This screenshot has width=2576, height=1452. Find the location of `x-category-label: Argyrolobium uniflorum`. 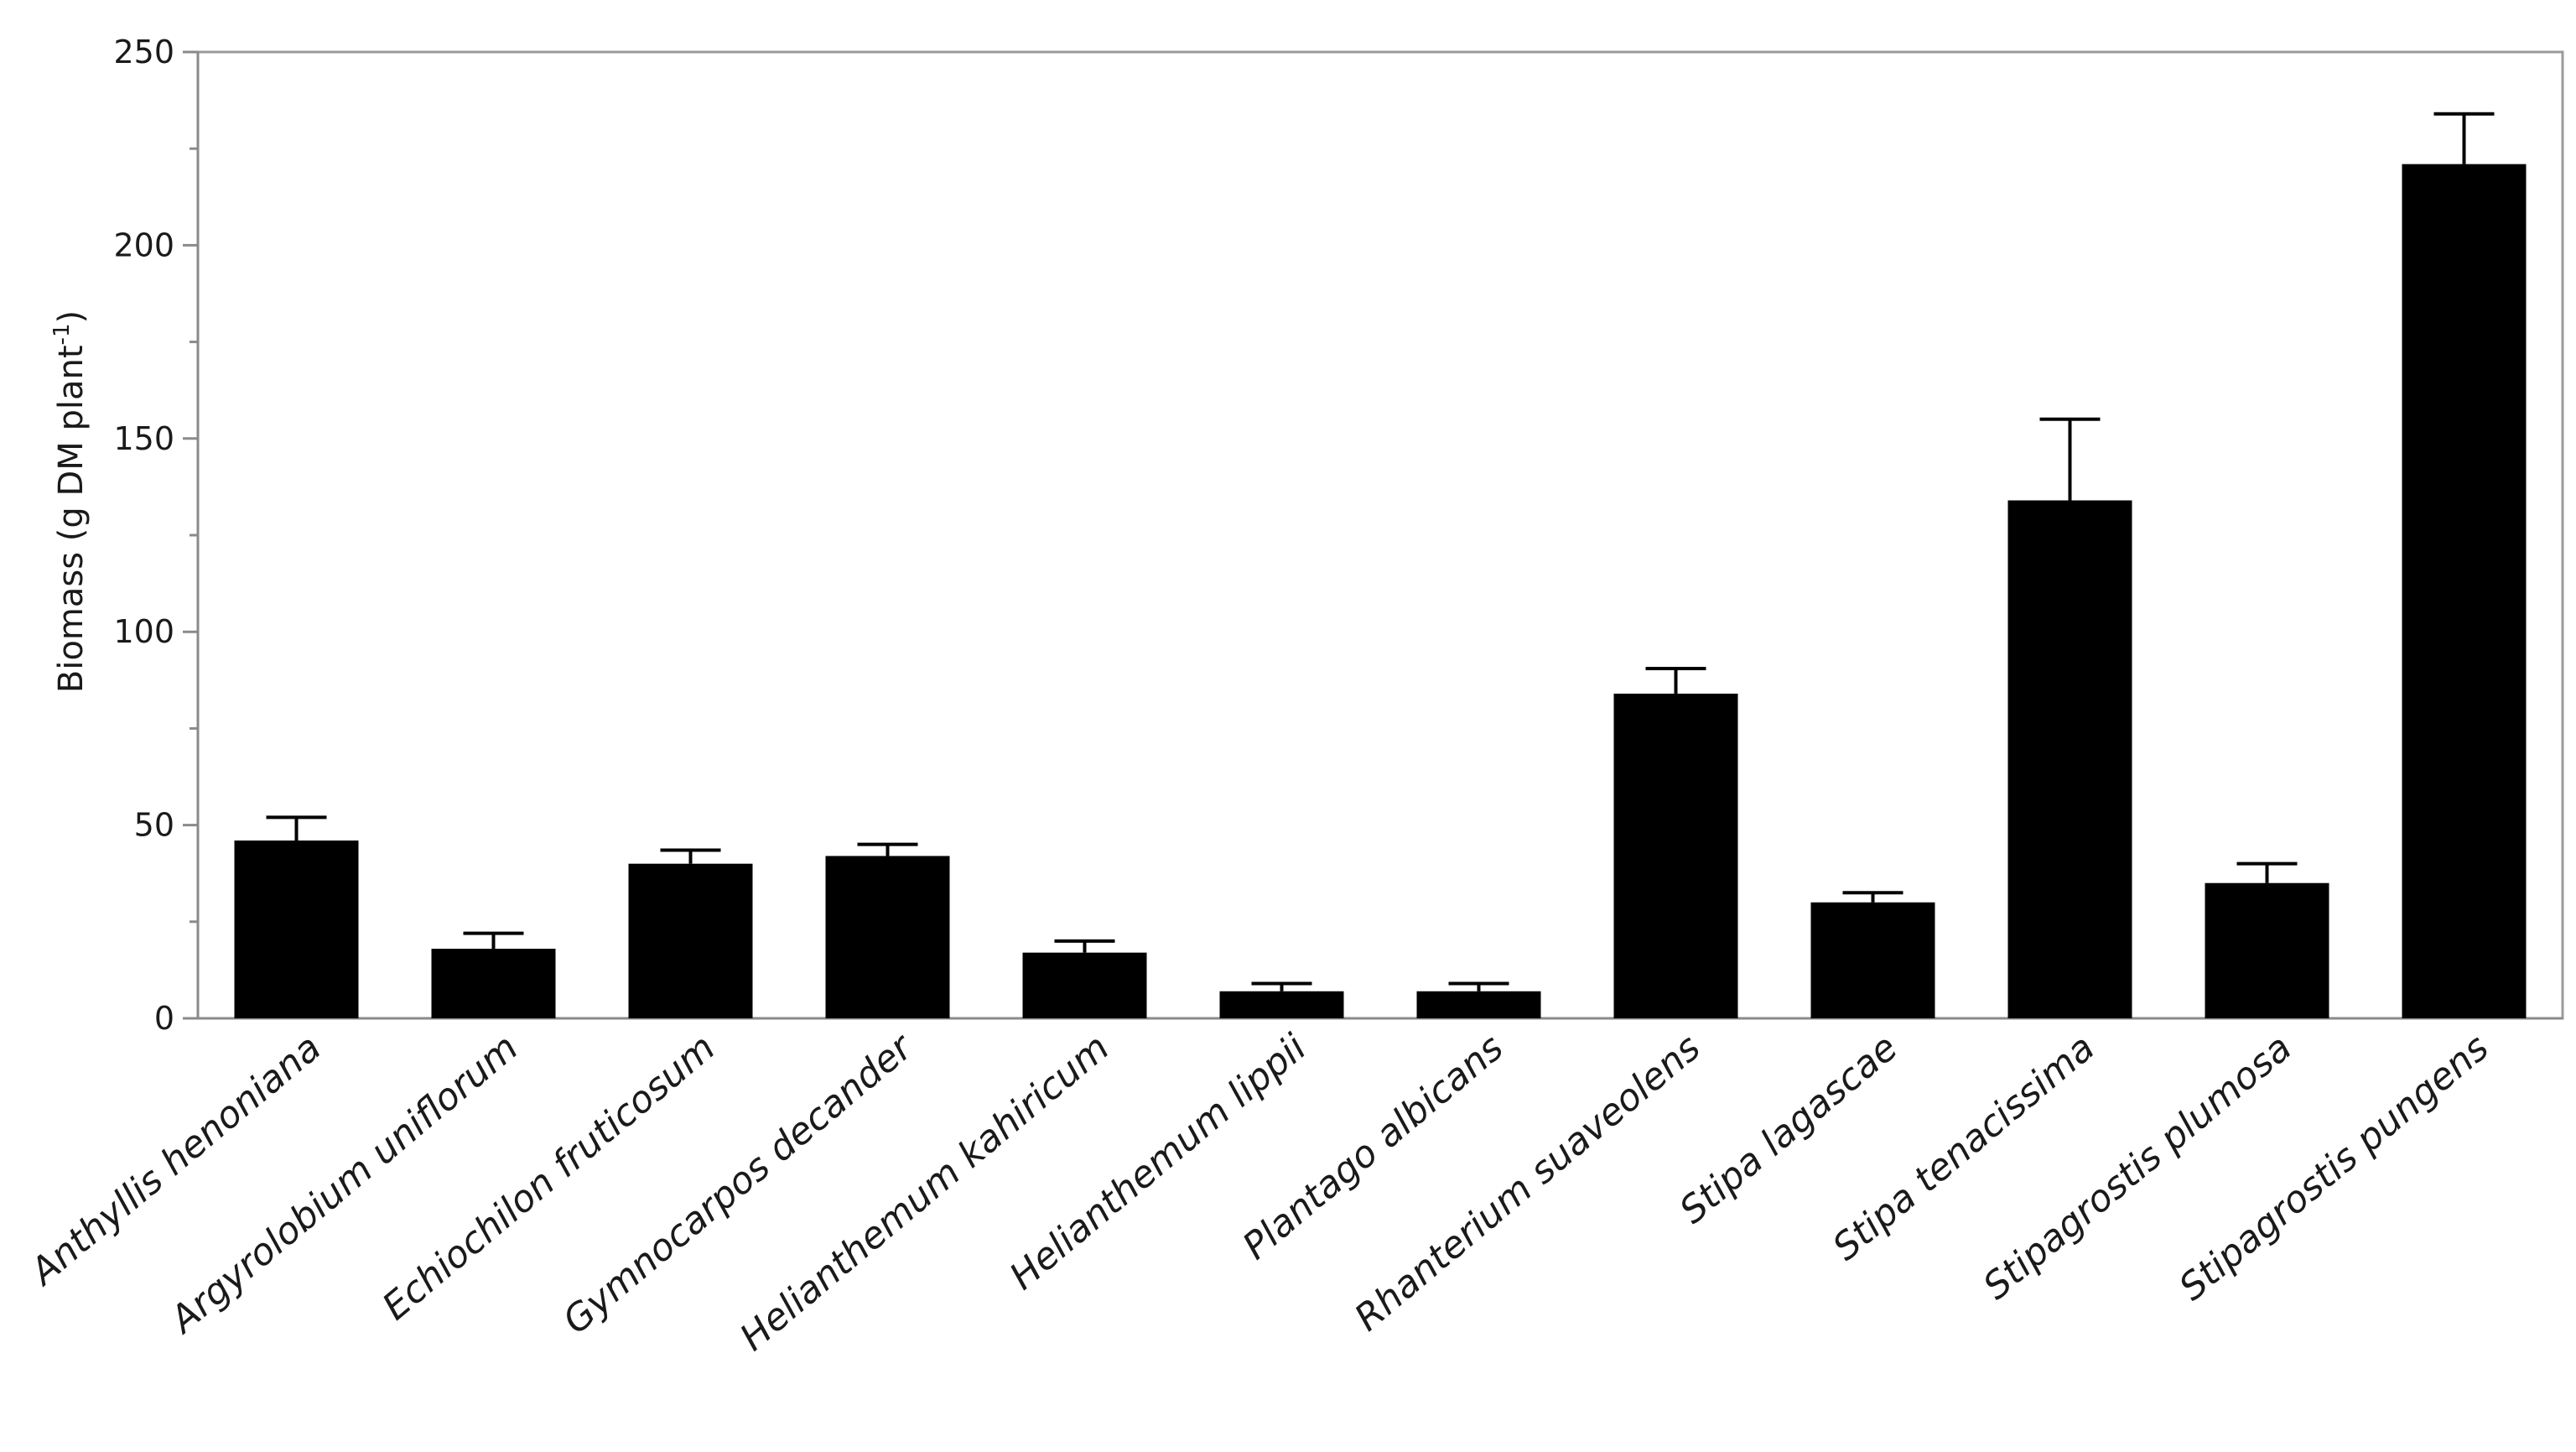

x-category-label: Argyrolobium uniflorum is located at coordinates (344, 1184).